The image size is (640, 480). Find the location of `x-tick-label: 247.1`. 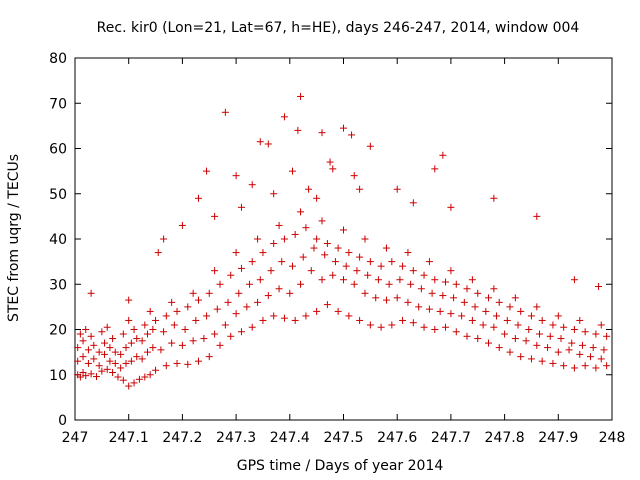

x-tick-label: 247.1 is located at coordinates (129, 438).